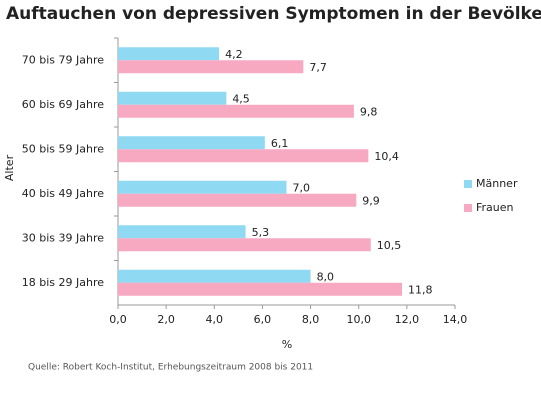 Image resolution: width=541 pixels, height=402 pixels. Describe the element at coordinates (497, 183) in the screenshot. I see `legend-label: Männer` at that location.